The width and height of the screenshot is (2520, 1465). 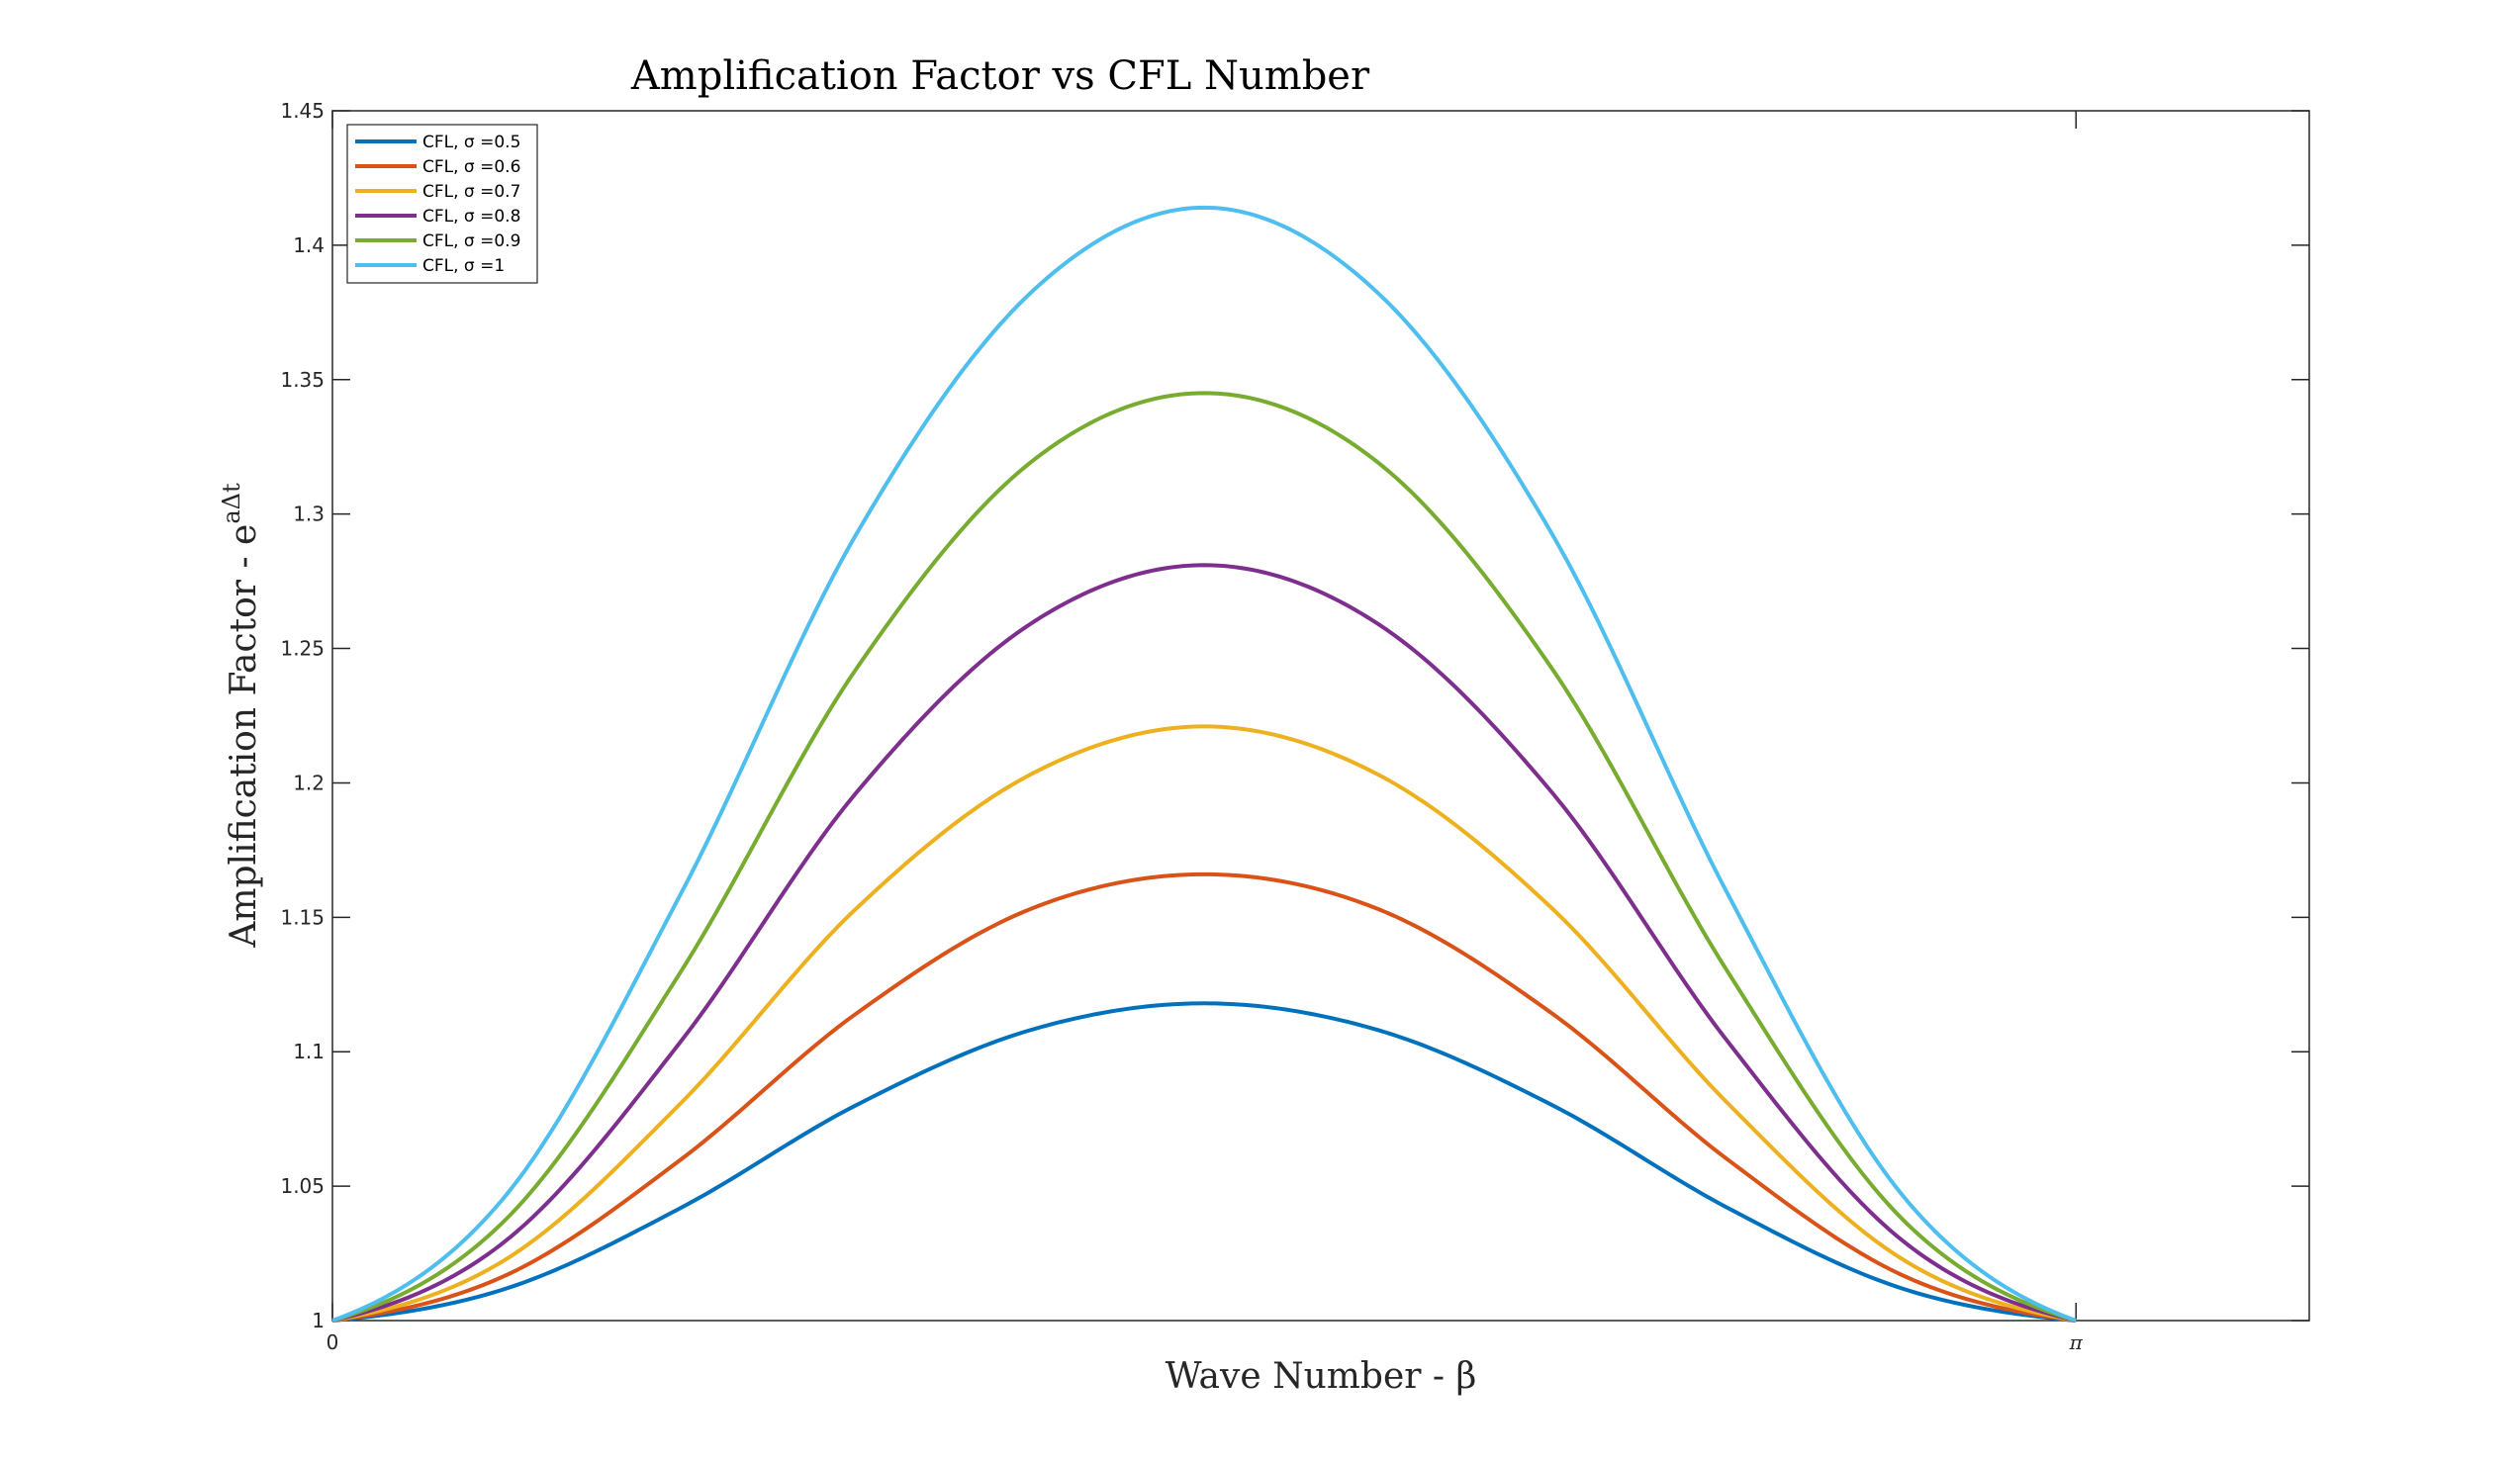 I want to click on x-tick-label: 0, so click(x=333, y=1342).